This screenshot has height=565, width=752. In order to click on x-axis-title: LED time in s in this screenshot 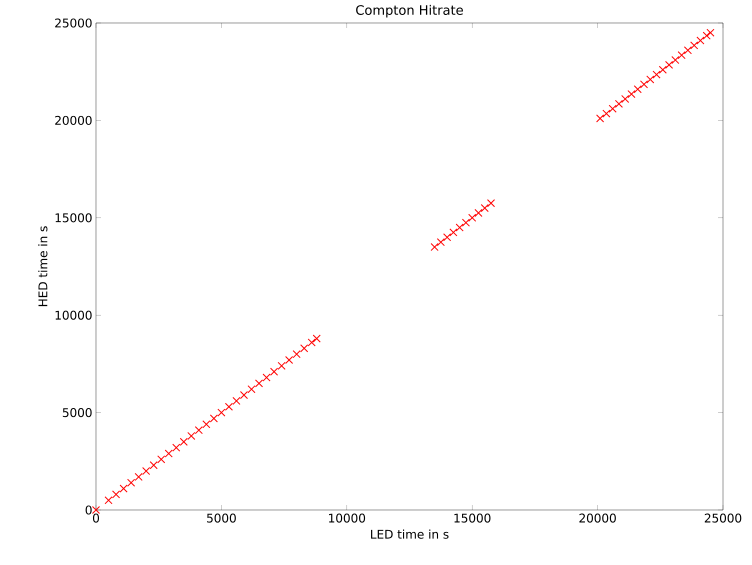, I will do `click(410, 534)`.